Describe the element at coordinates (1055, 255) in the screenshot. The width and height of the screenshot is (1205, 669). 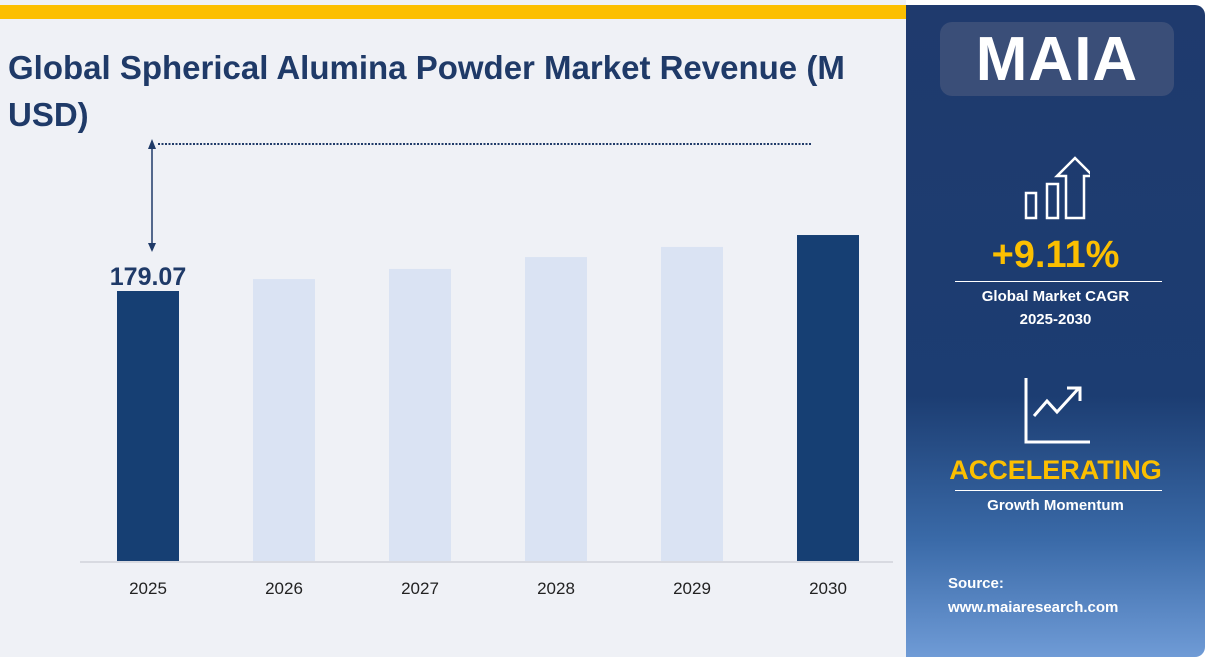
I see `cagr-value: +9.11%` at that location.